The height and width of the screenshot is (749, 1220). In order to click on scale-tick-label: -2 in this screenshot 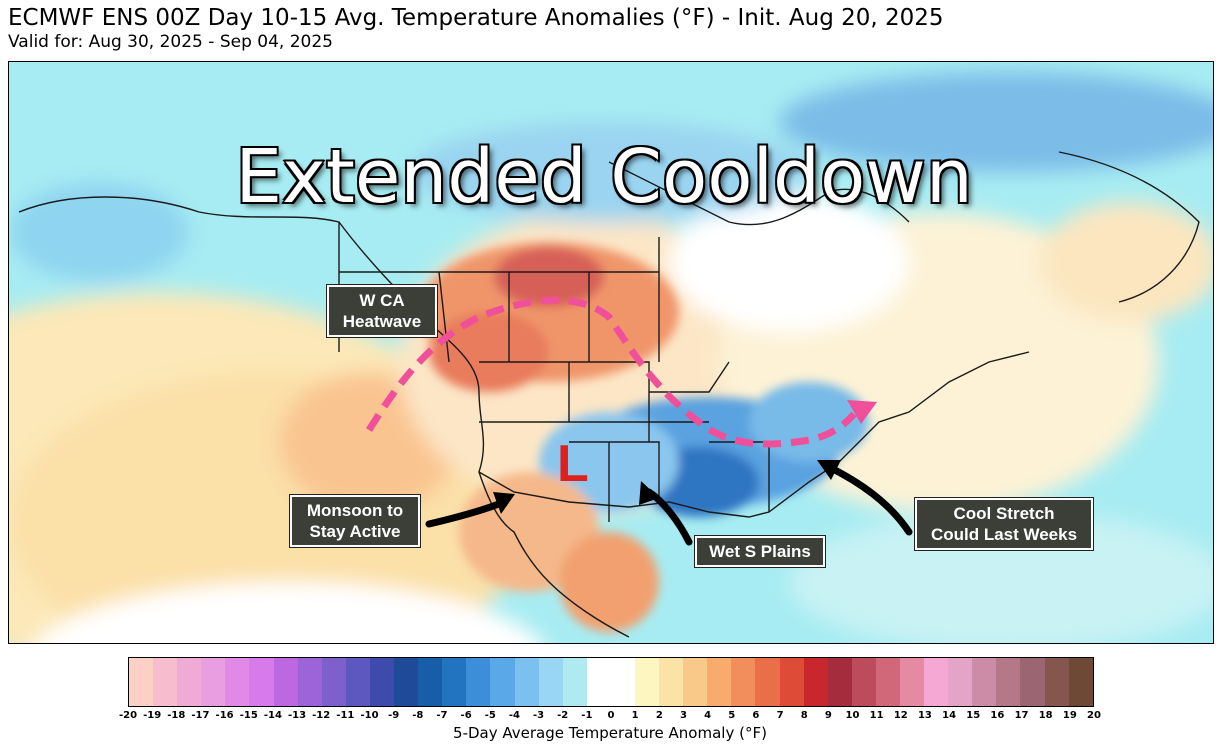, I will do `click(563, 715)`.